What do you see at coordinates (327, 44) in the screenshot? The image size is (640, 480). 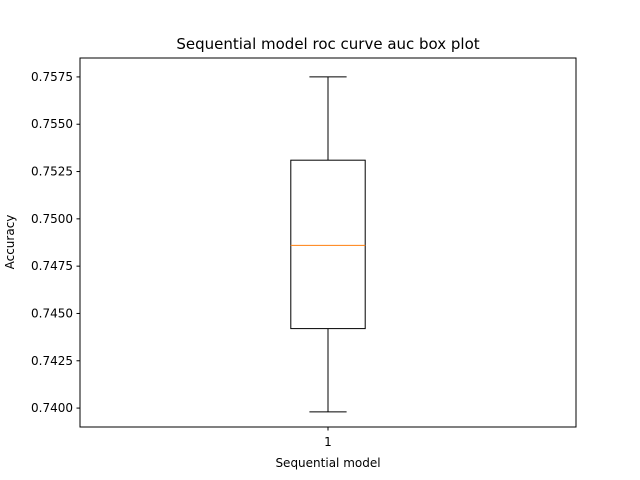 I see `chart-title: Sequential model roc curve auc box plot` at bounding box center [327, 44].